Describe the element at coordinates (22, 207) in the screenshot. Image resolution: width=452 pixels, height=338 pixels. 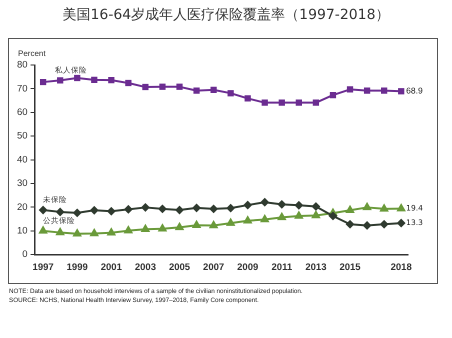
I see `y-tick-label: 20` at that location.